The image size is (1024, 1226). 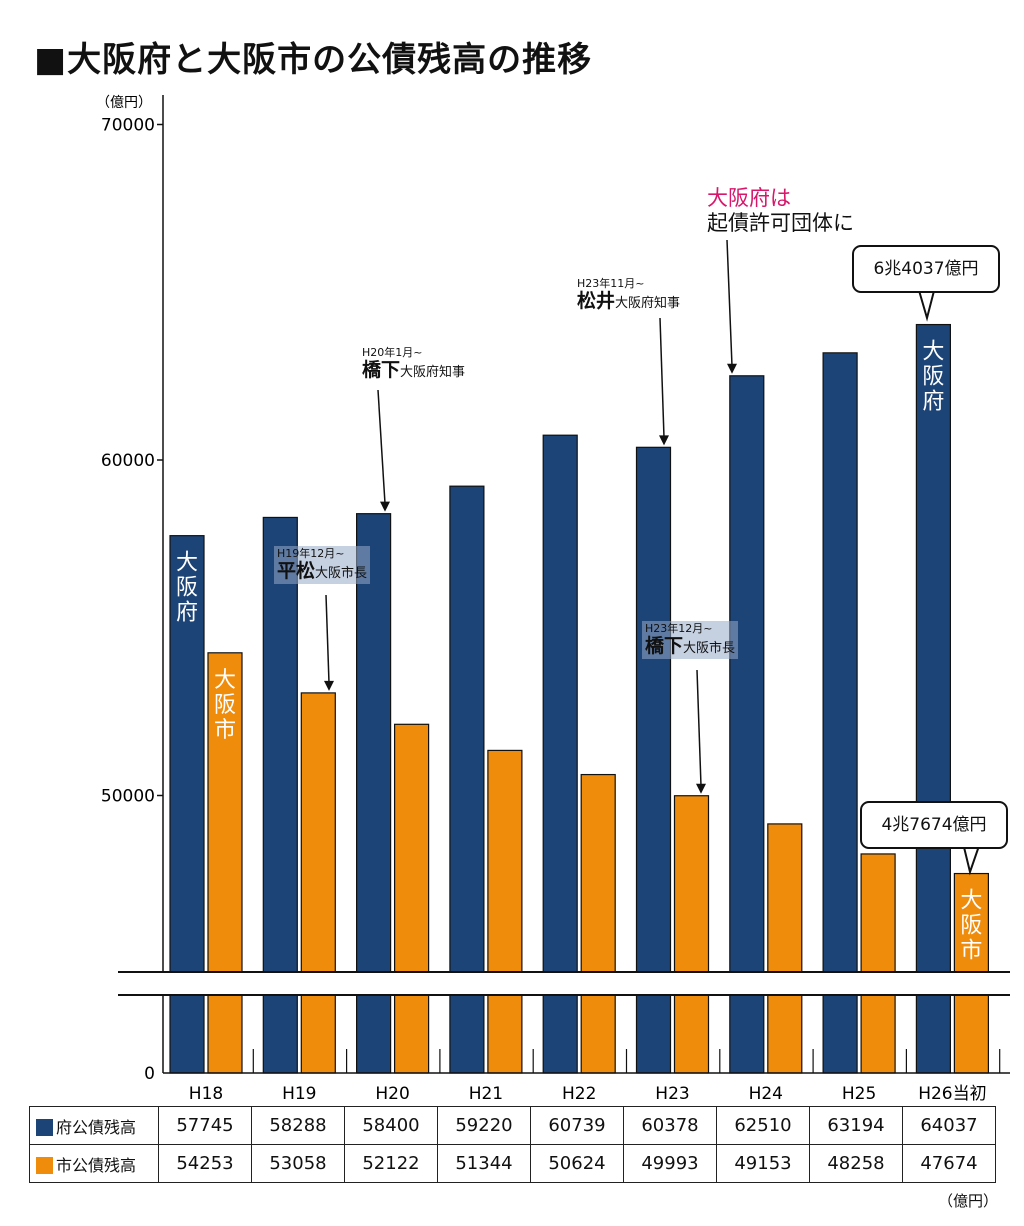 I want to click on annotation-hiramatsu-city: H19年12月~ 平松大阪市長, so click(x=322, y=565).